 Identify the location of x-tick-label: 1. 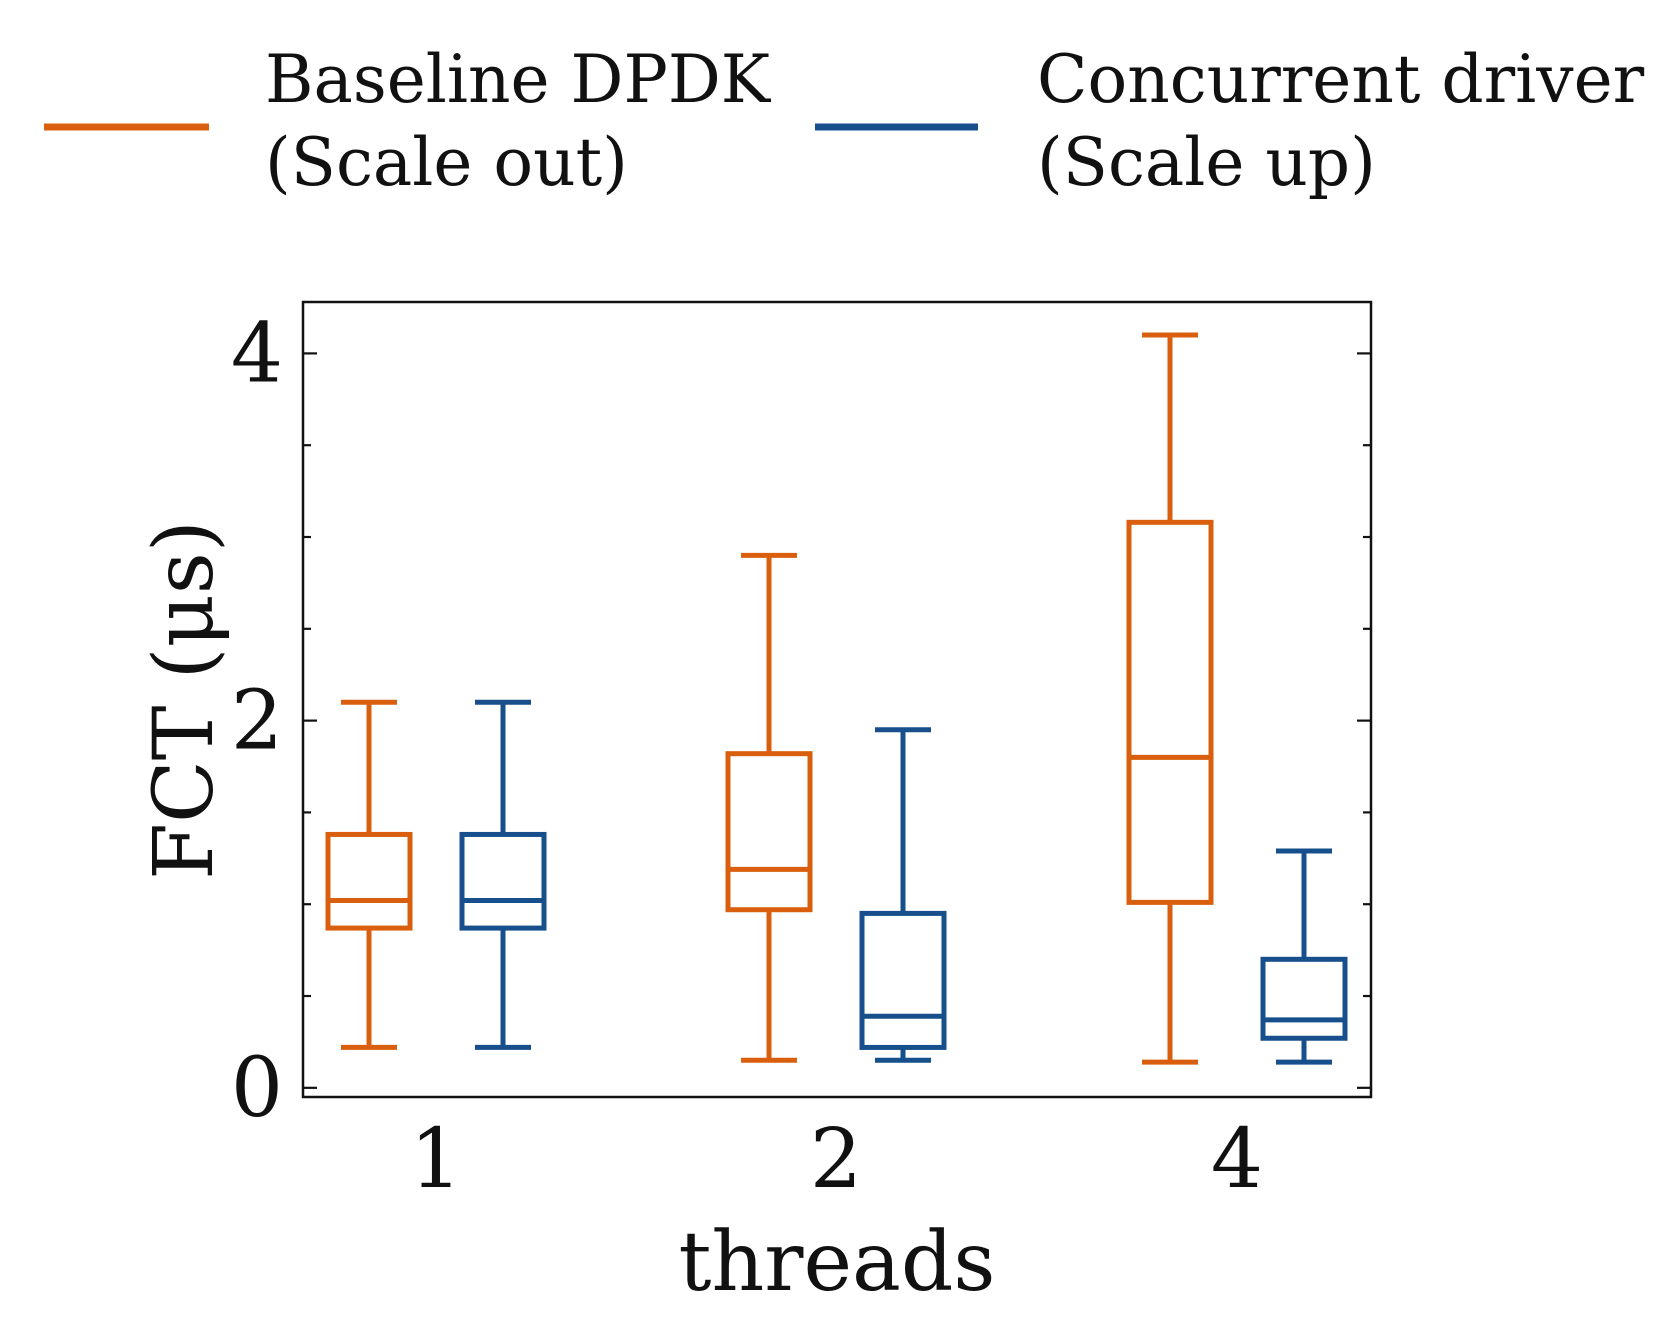
(436, 1159).